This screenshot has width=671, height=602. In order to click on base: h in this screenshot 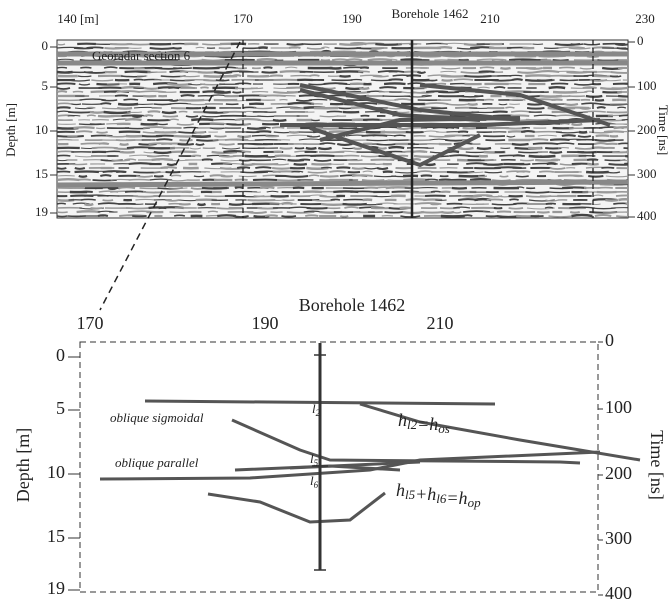, I will do `click(400, 490)`.